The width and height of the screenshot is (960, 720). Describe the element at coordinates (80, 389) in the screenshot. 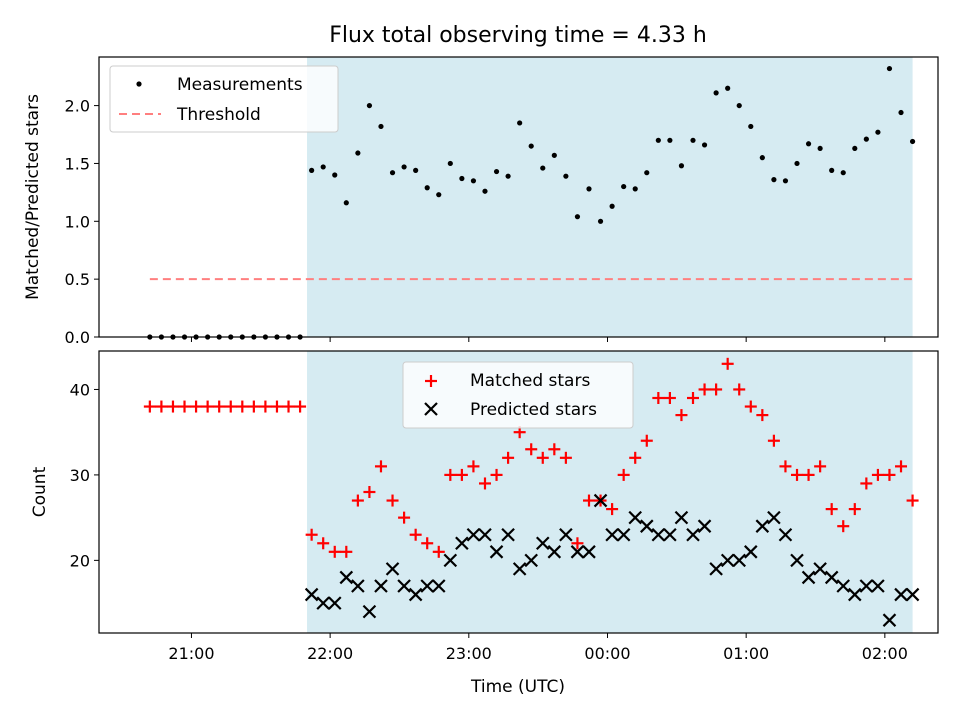

I see `y-tick-label: 40` at that location.